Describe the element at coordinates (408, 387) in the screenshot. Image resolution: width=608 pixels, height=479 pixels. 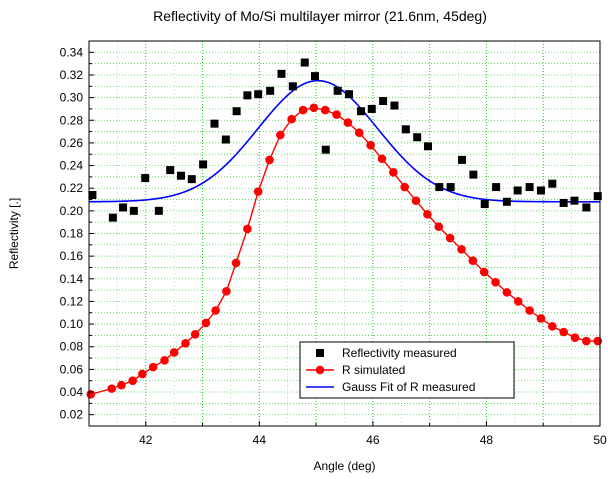
I see `legend-label: Gauss Fit of R measured` at that location.